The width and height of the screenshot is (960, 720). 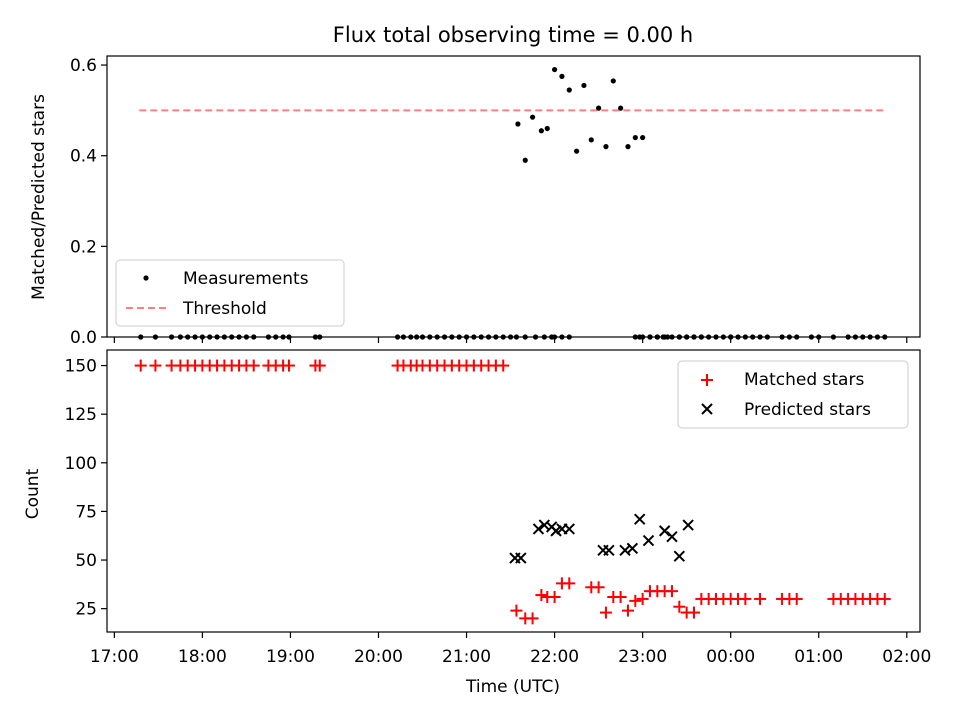 I want to click on legend-measurements-label: Measurements, so click(x=246, y=279).